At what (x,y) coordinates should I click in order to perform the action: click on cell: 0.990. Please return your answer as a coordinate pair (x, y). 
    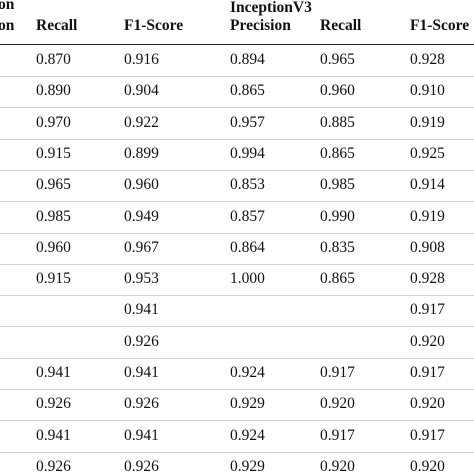
    Looking at the image, I should click on (337, 216).